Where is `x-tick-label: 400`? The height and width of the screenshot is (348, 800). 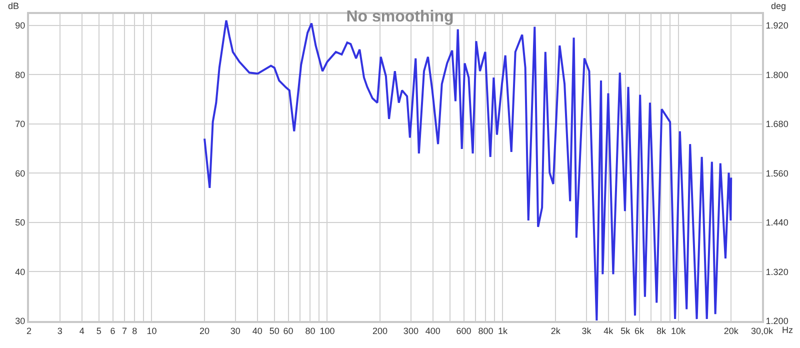 x-tick-label: 400 is located at coordinates (432, 331).